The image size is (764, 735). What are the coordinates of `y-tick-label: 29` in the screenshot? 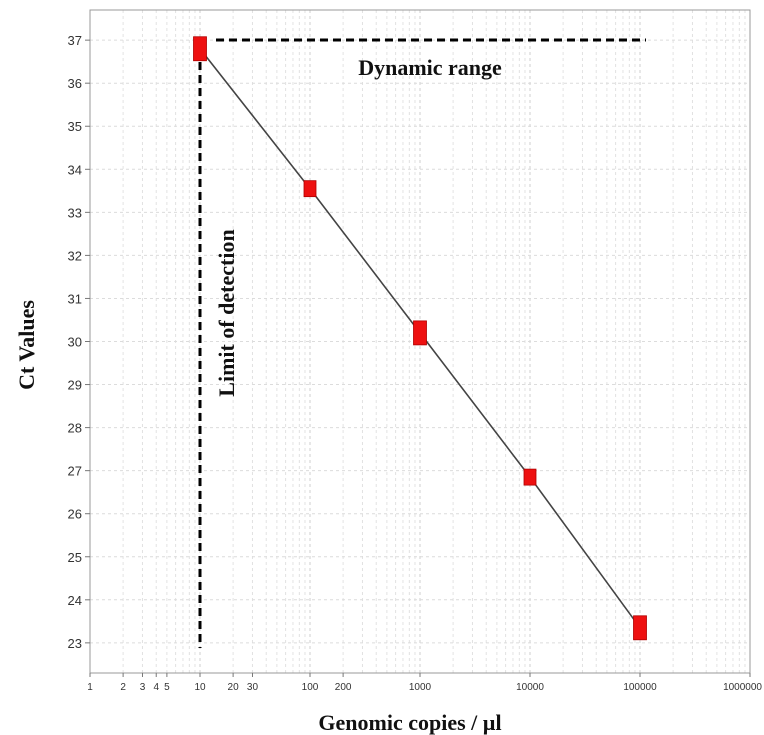 It's located at (75, 385).